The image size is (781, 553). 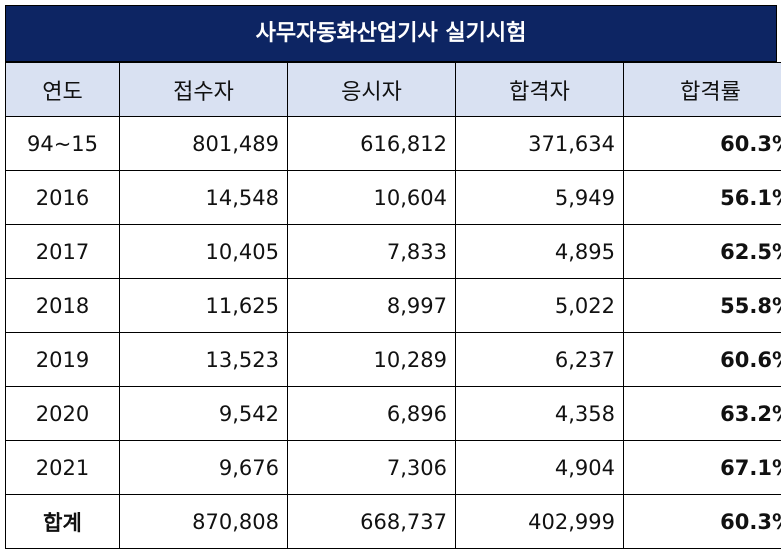 What do you see at coordinates (702, 467) in the screenshot?
I see `cell-pass-rate: 67.1%` at bounding box center [702, 467].